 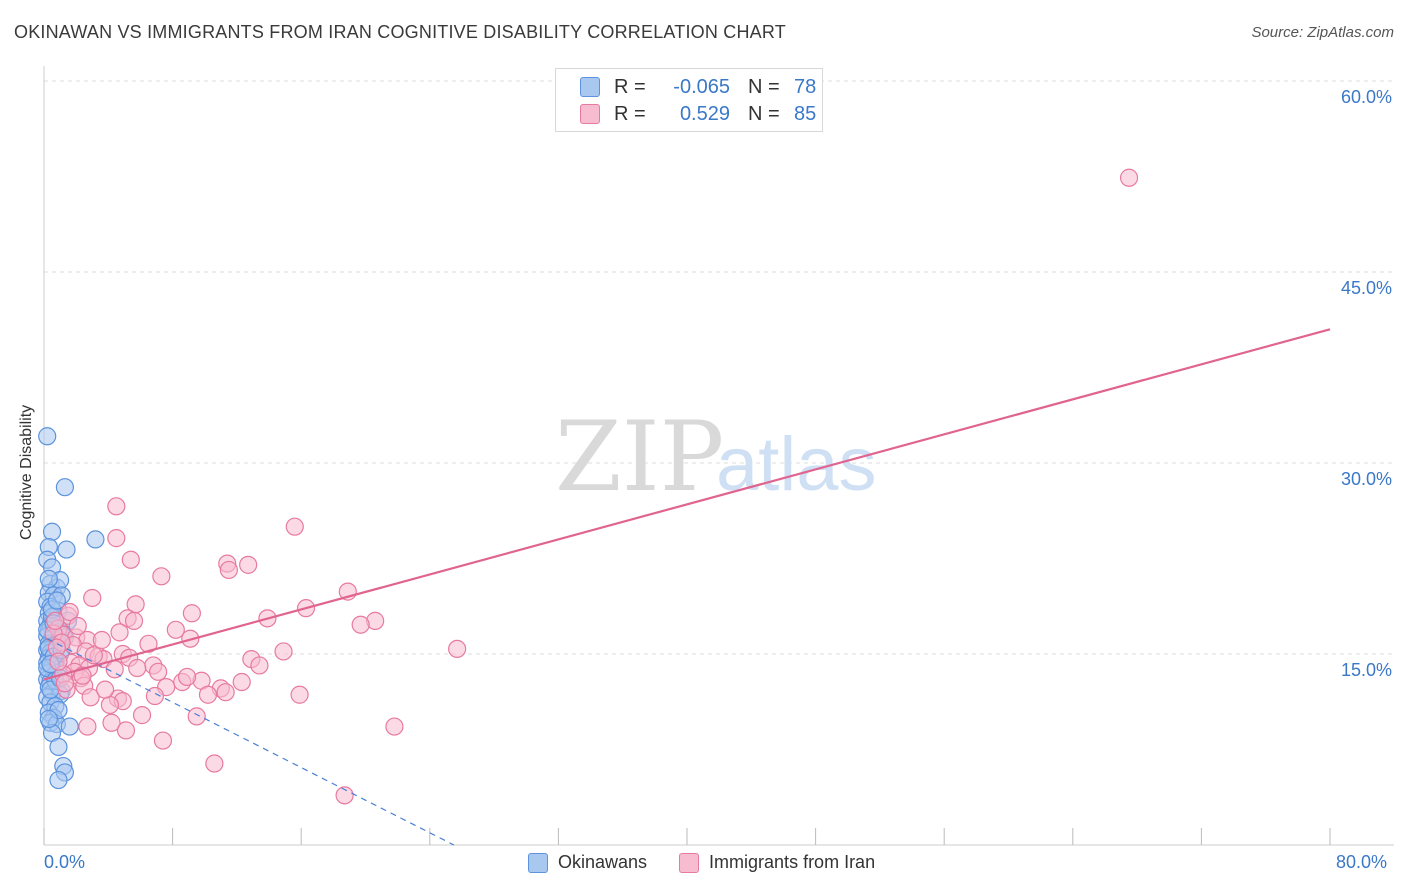 I want to click on legend-row-okinawans: R = -0.065 N = 78, so click(x=698, y=87).